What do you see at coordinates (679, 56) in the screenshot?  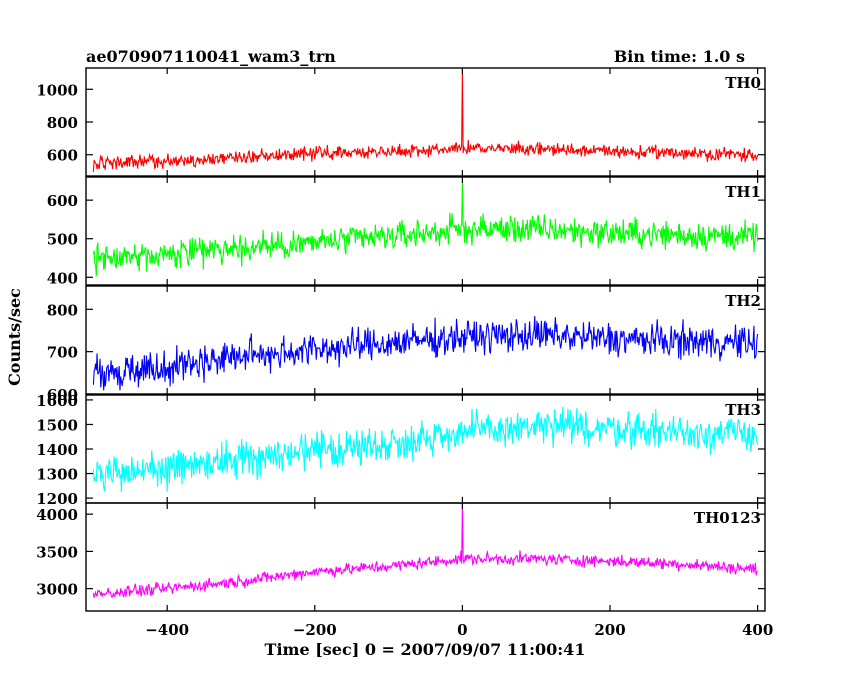 I see `bin-time-label: Bin time: 1.0 s` at bounding box center [679, 56].